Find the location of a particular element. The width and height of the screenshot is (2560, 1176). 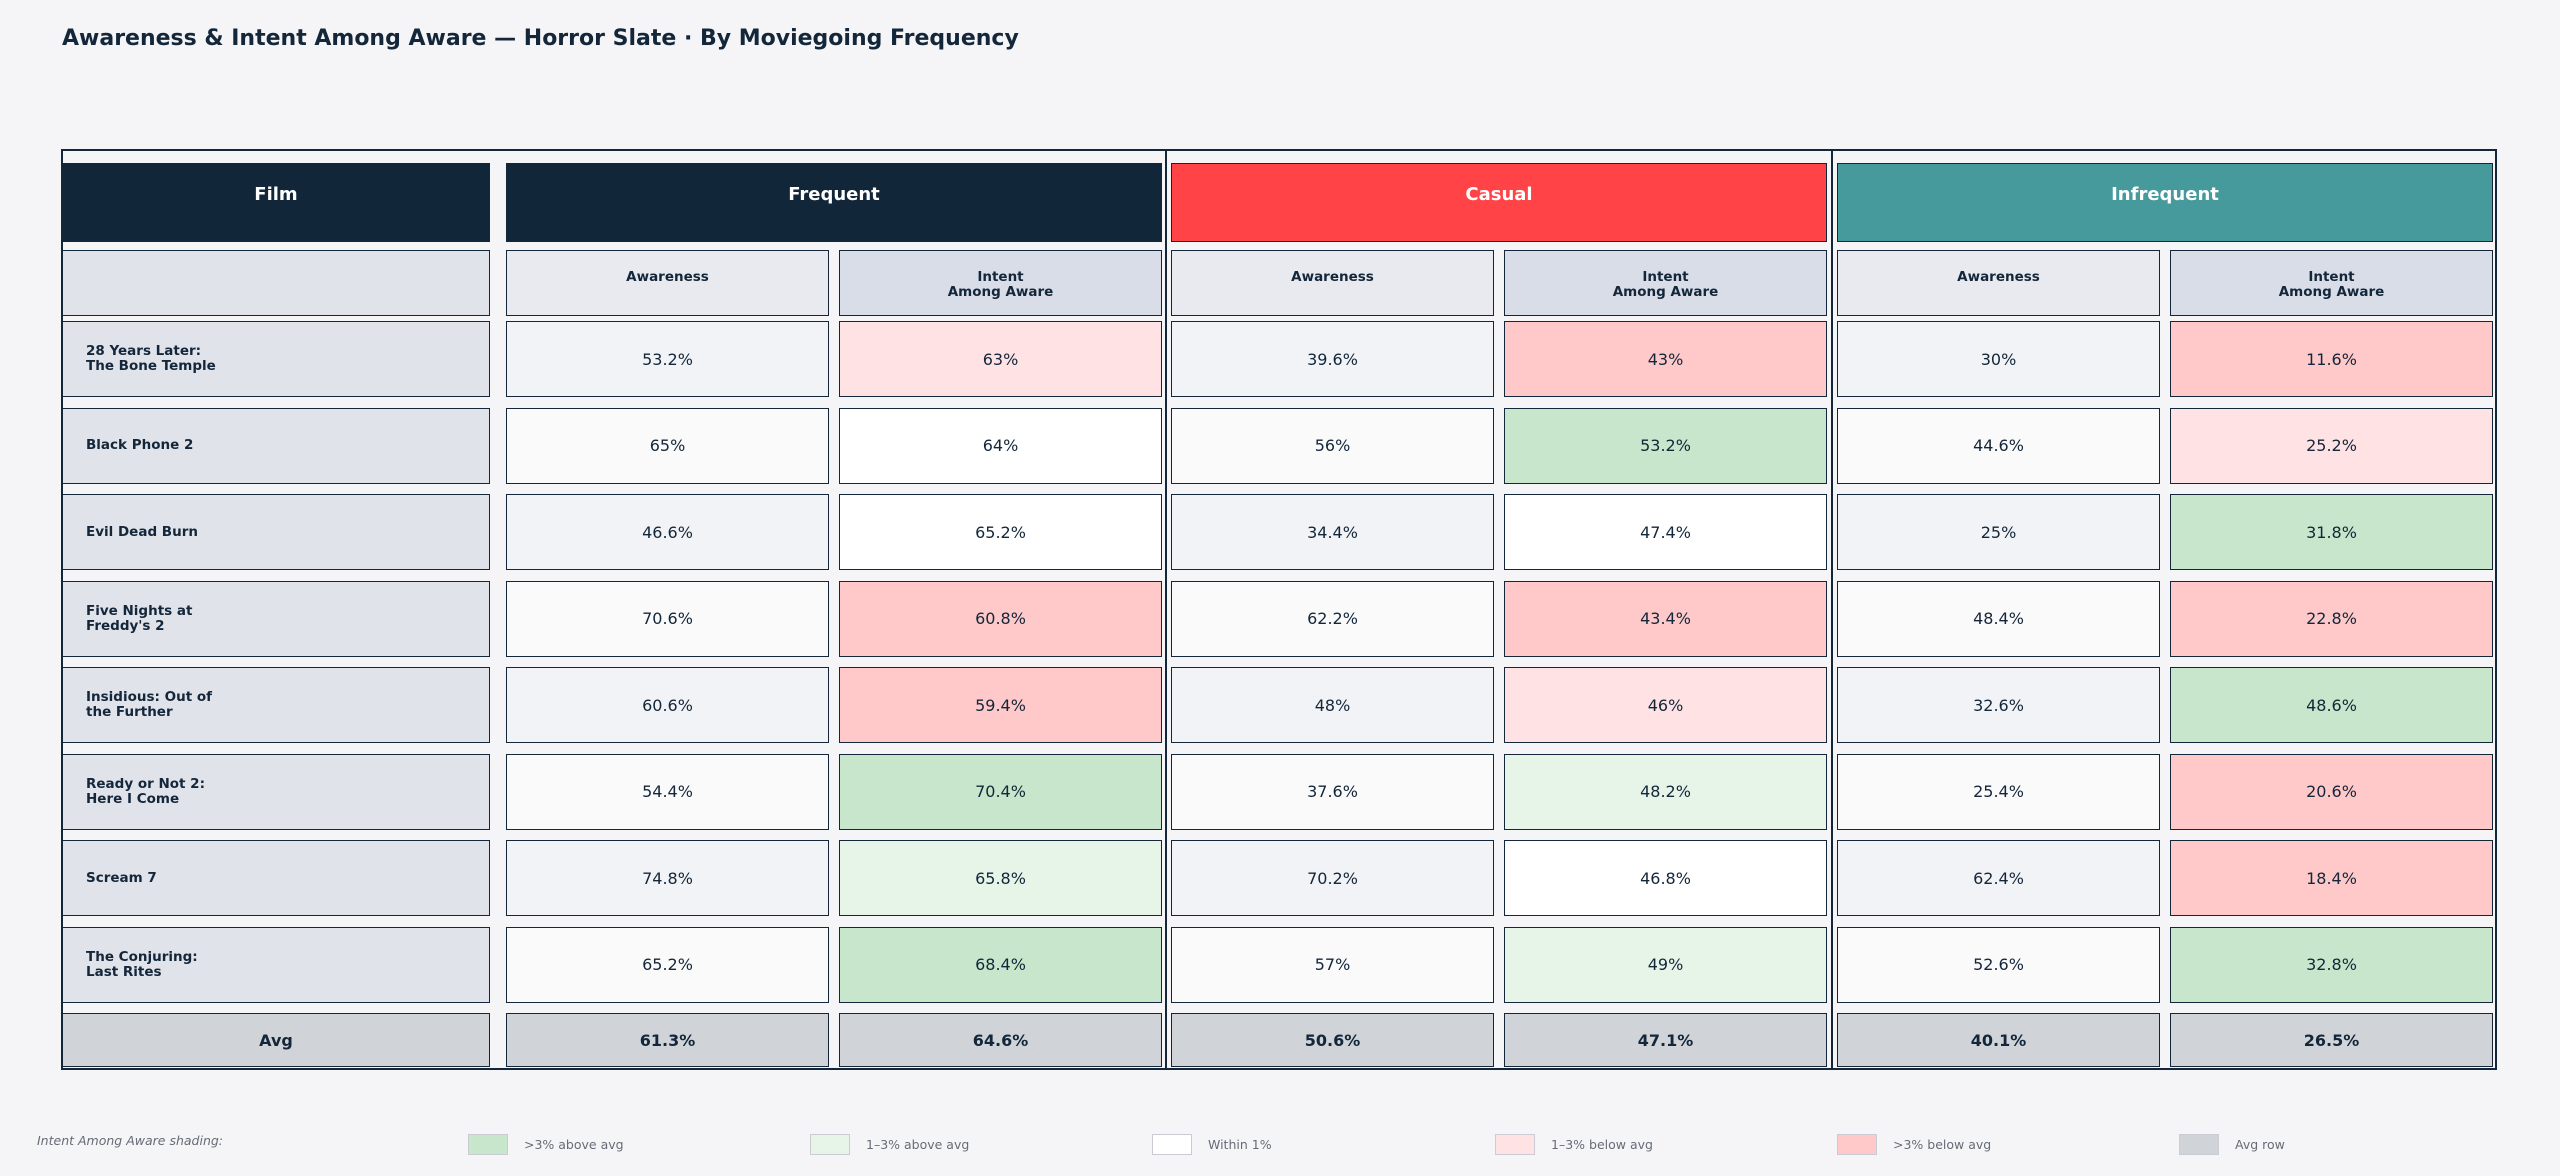

table-cell-intent: 48.2% is located at coordinates (1665, 791).